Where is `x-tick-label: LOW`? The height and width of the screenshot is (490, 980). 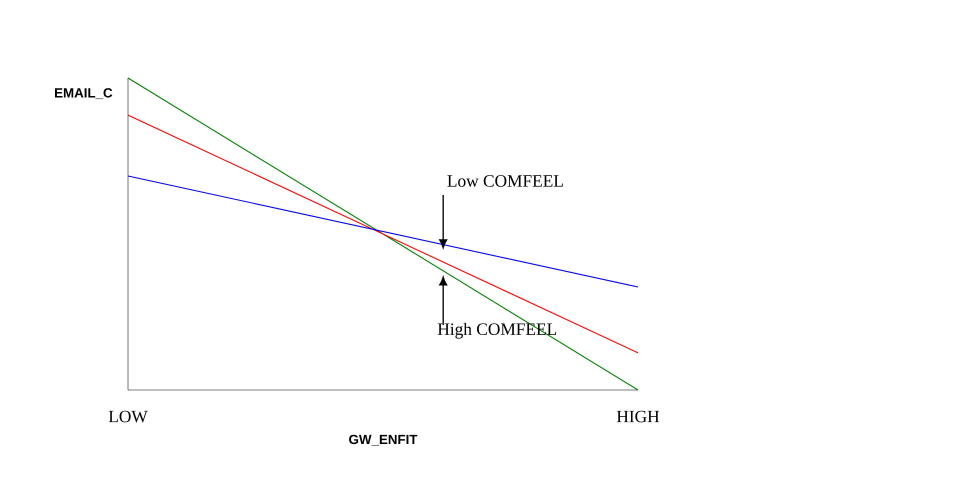
x-tick-label: LOW is located at coordinates (128, 416).